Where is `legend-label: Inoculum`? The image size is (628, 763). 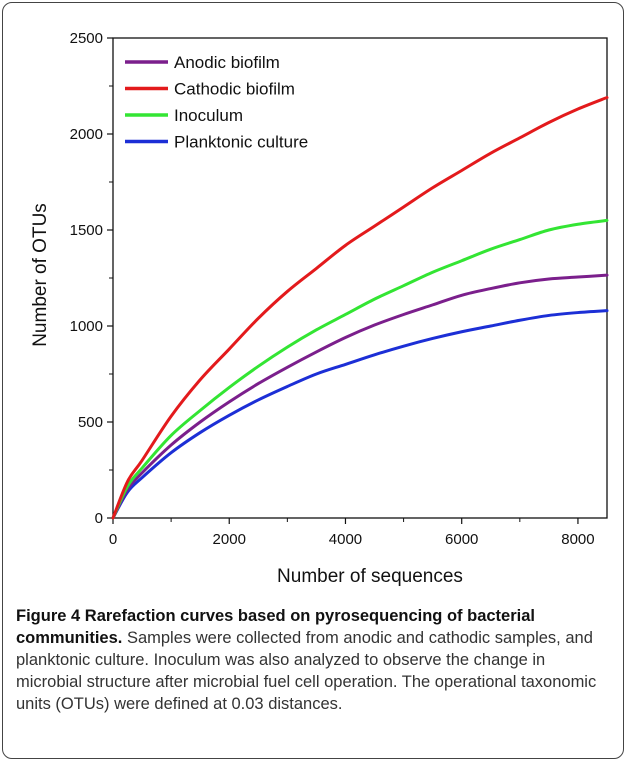 legend-label: Inoculum is located at coordinates (208, 115).